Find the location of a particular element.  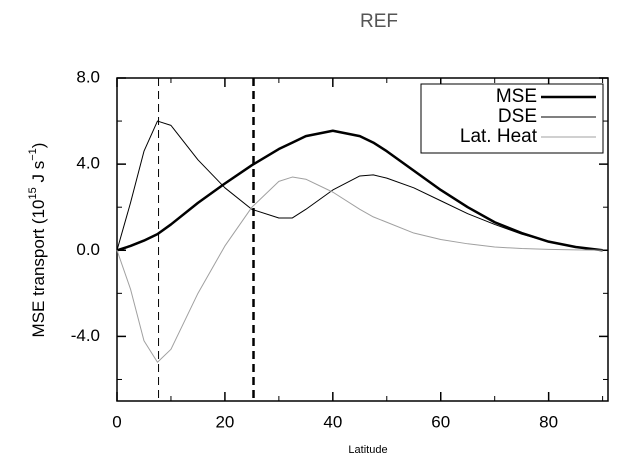

y-axis-label: MSE transport (1015 J s−1) is located at coordinates (38, 240).